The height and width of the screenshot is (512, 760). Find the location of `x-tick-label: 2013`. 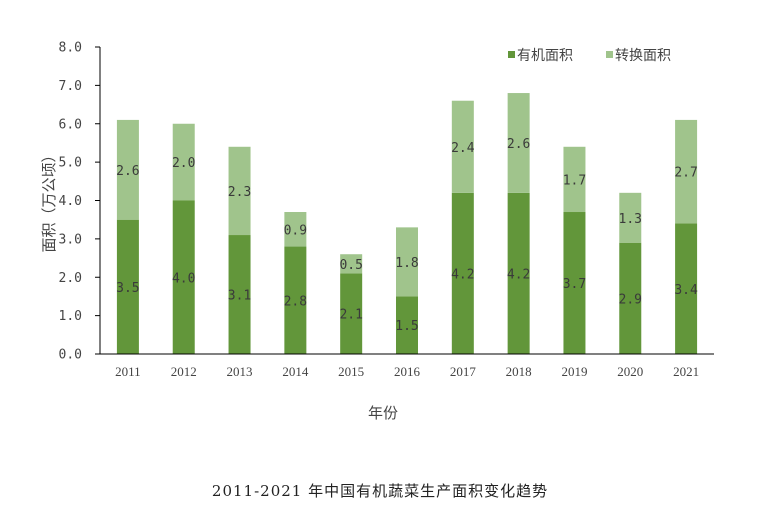

x-tick-label: 2013 is located at coordinates (240, 371).